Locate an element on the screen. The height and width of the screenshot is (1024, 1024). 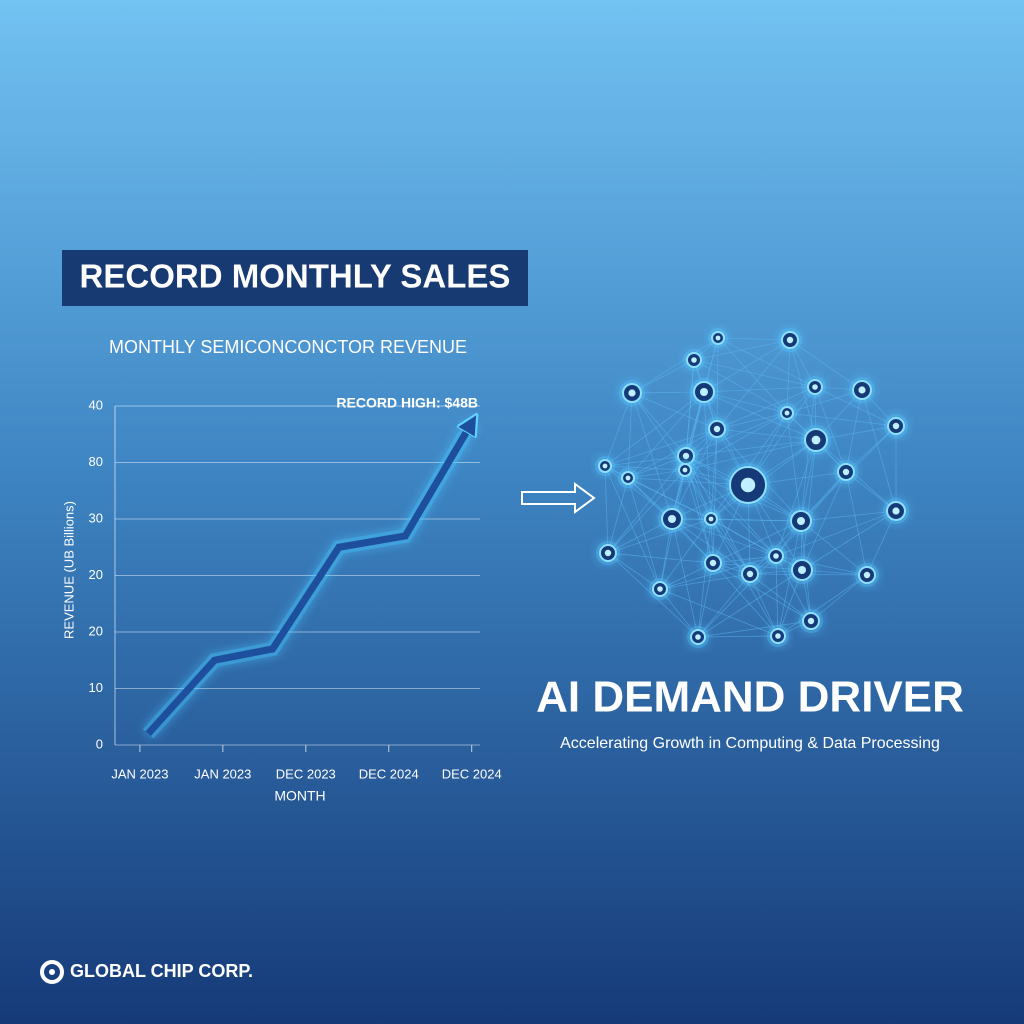
revenue-line is located at coordinates (308, 580).